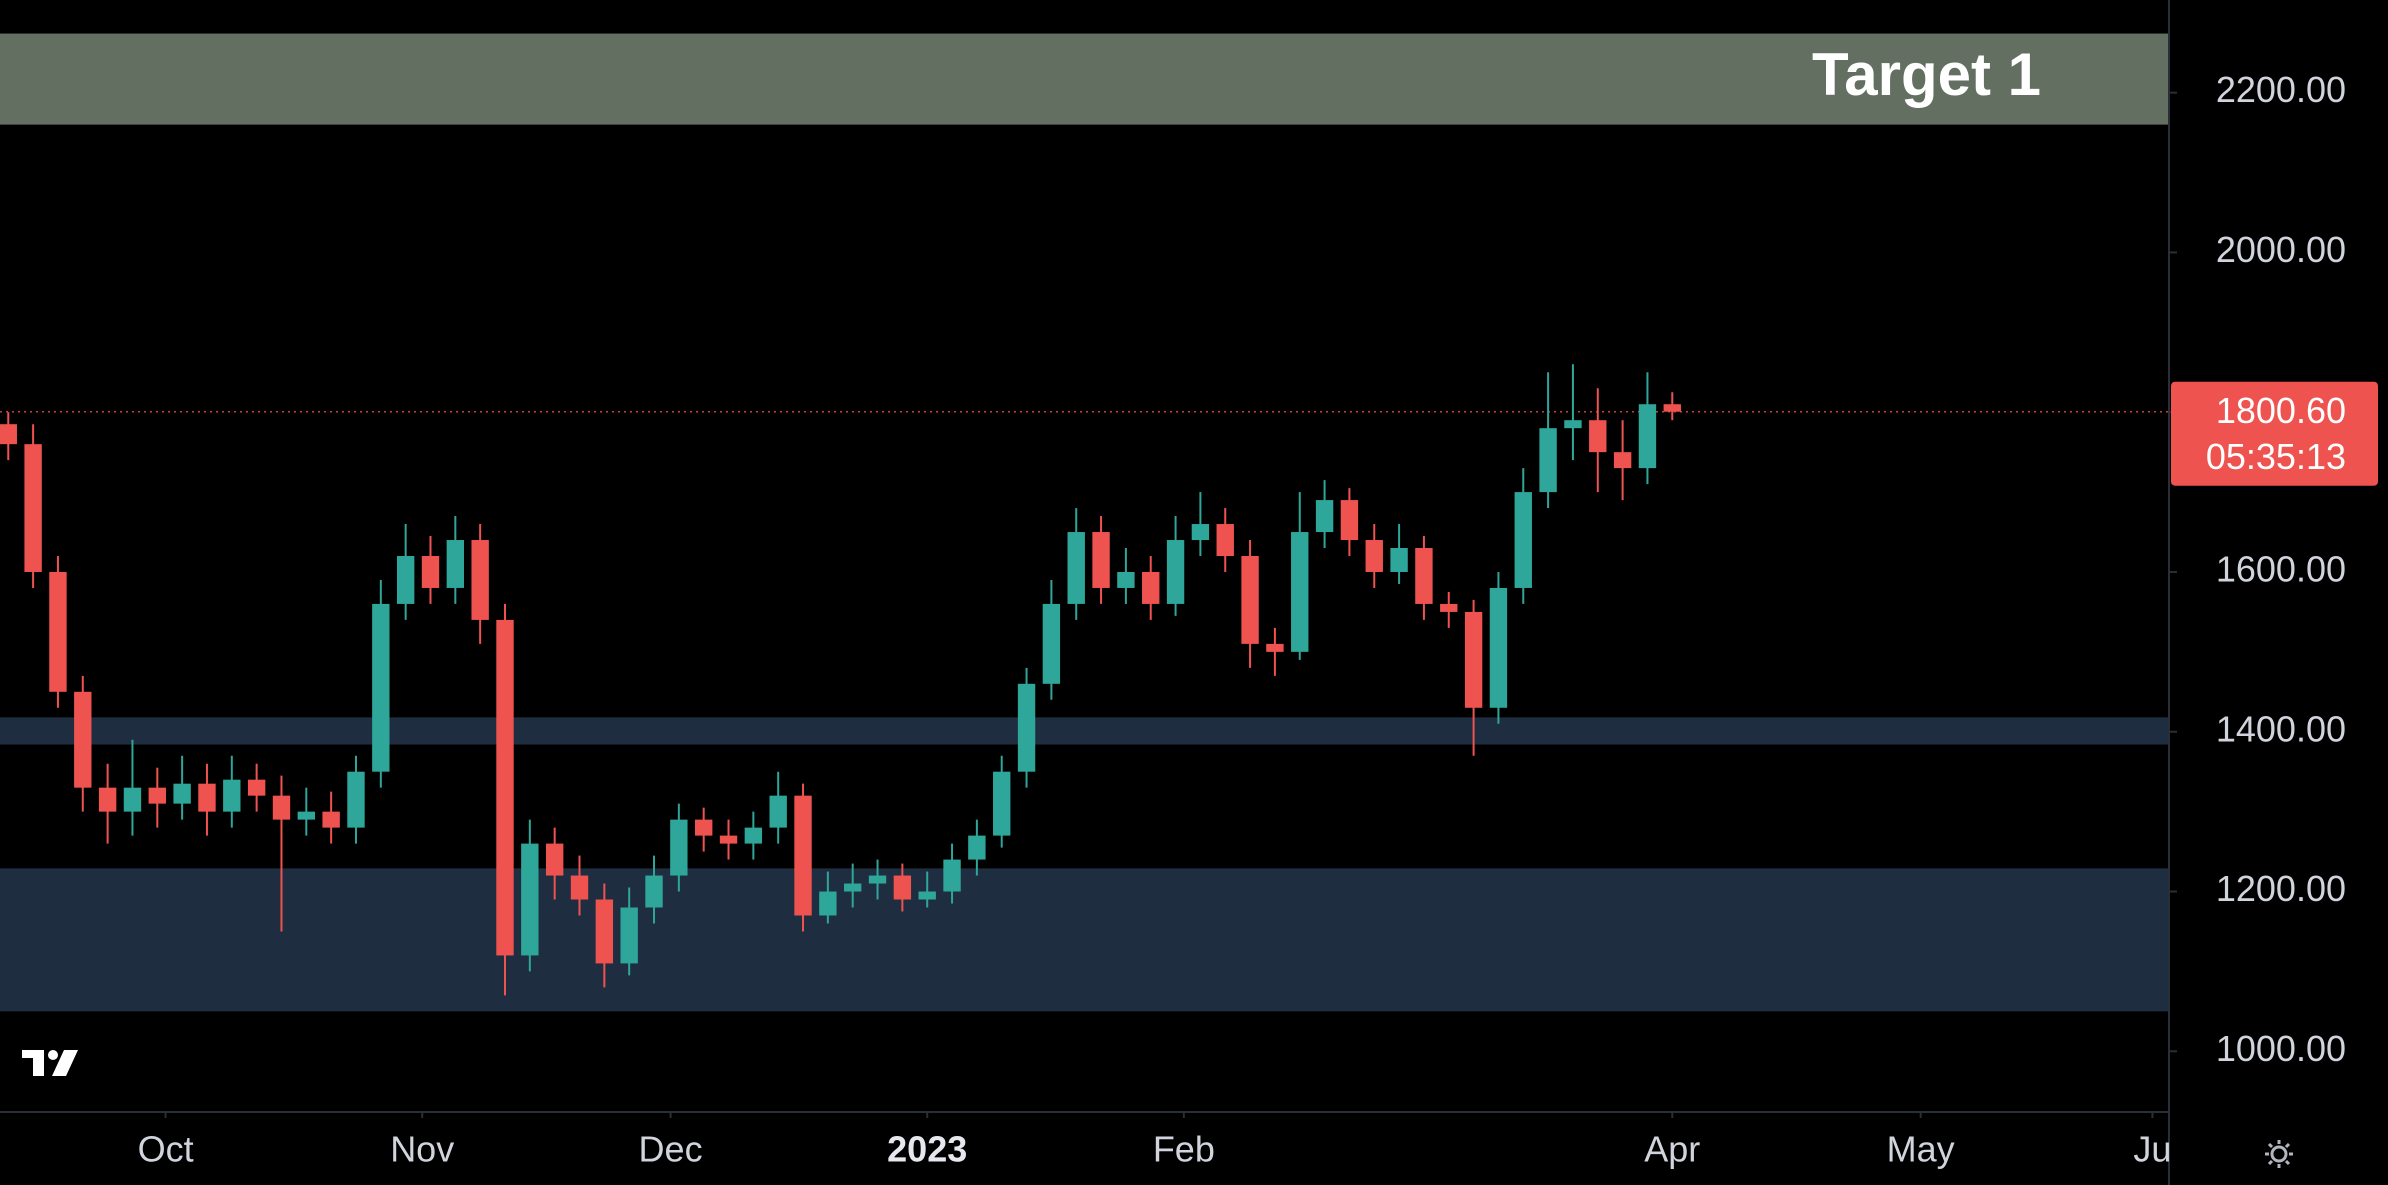  I want to click on y-tick-label: 2000.00, so click(2281, 249).